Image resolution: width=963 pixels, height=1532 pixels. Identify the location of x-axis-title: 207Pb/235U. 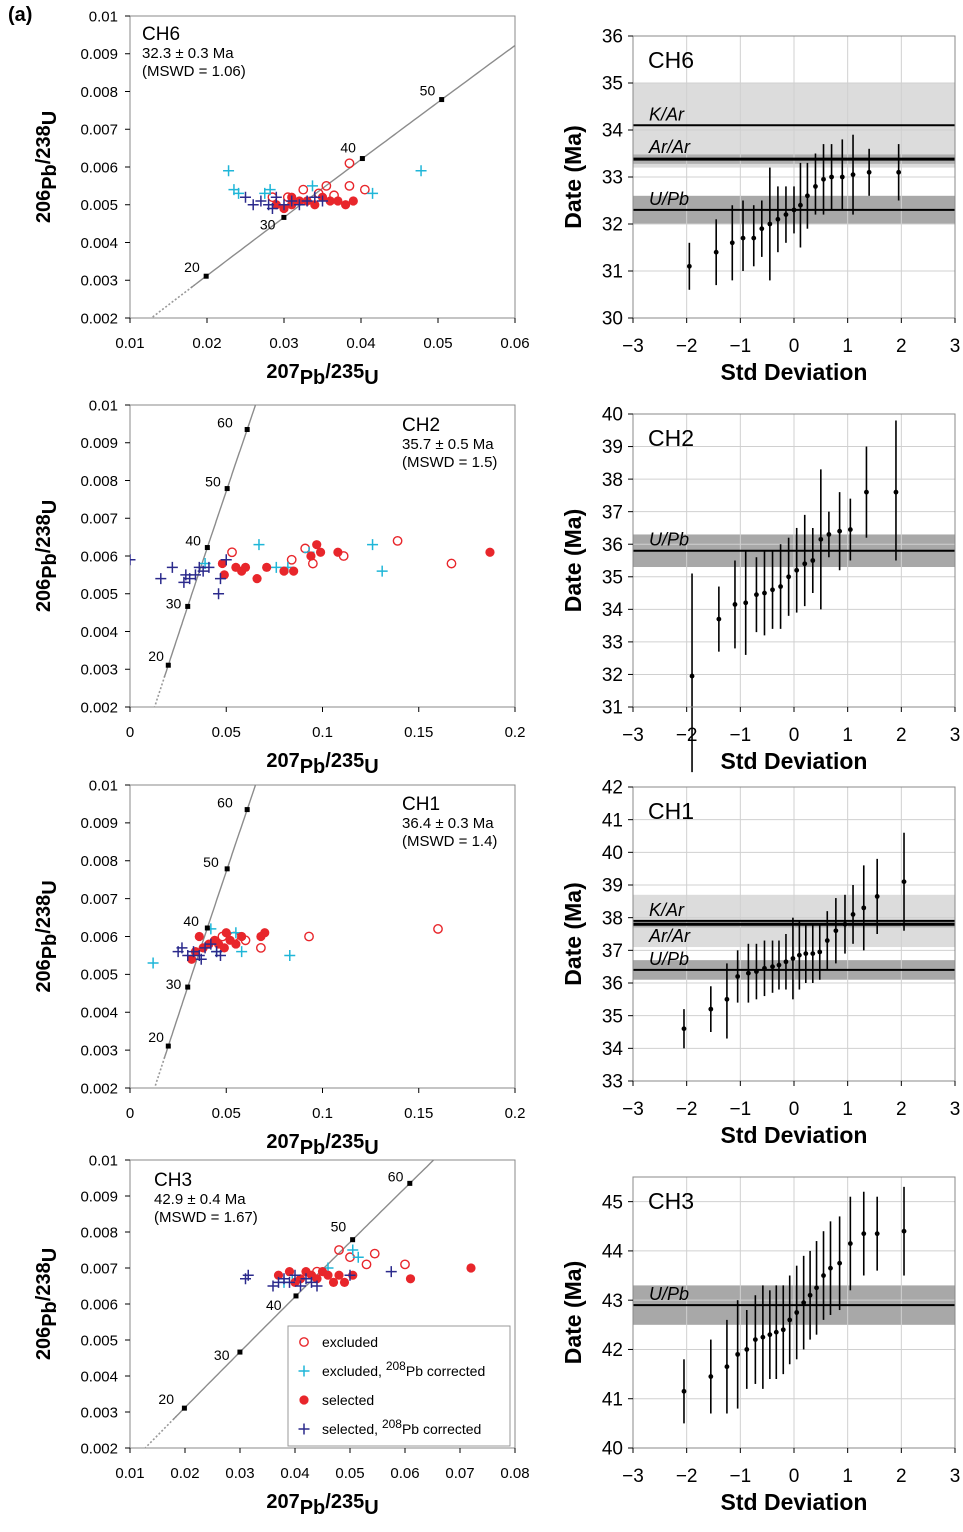
(322, 1145).